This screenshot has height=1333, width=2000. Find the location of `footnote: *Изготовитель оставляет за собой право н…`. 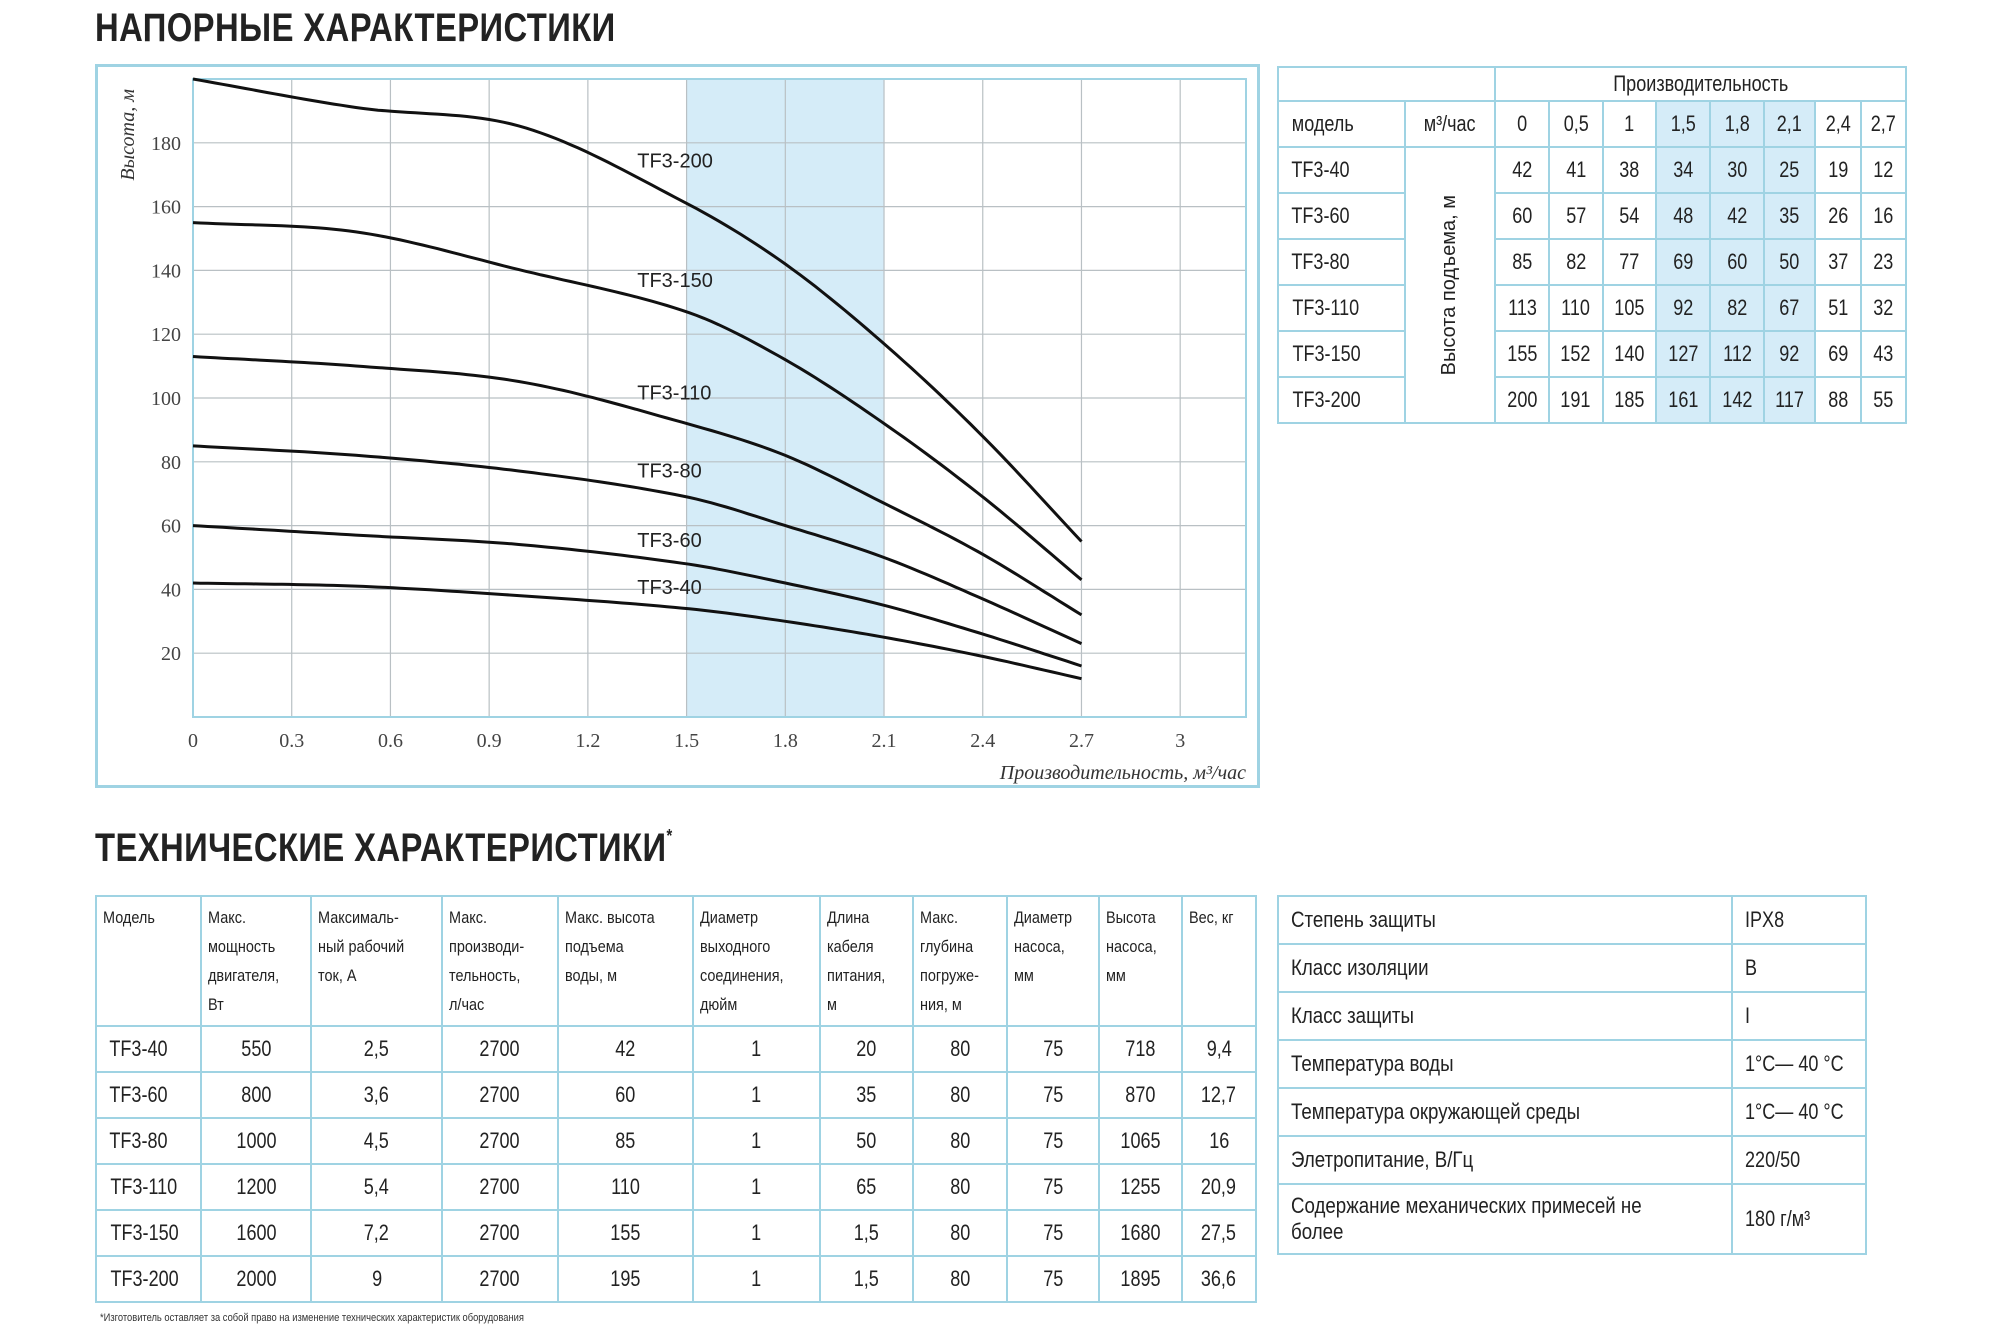

footnote: *Изготовитель оставляет за собой право н… is located at coordinates (312, 1318).